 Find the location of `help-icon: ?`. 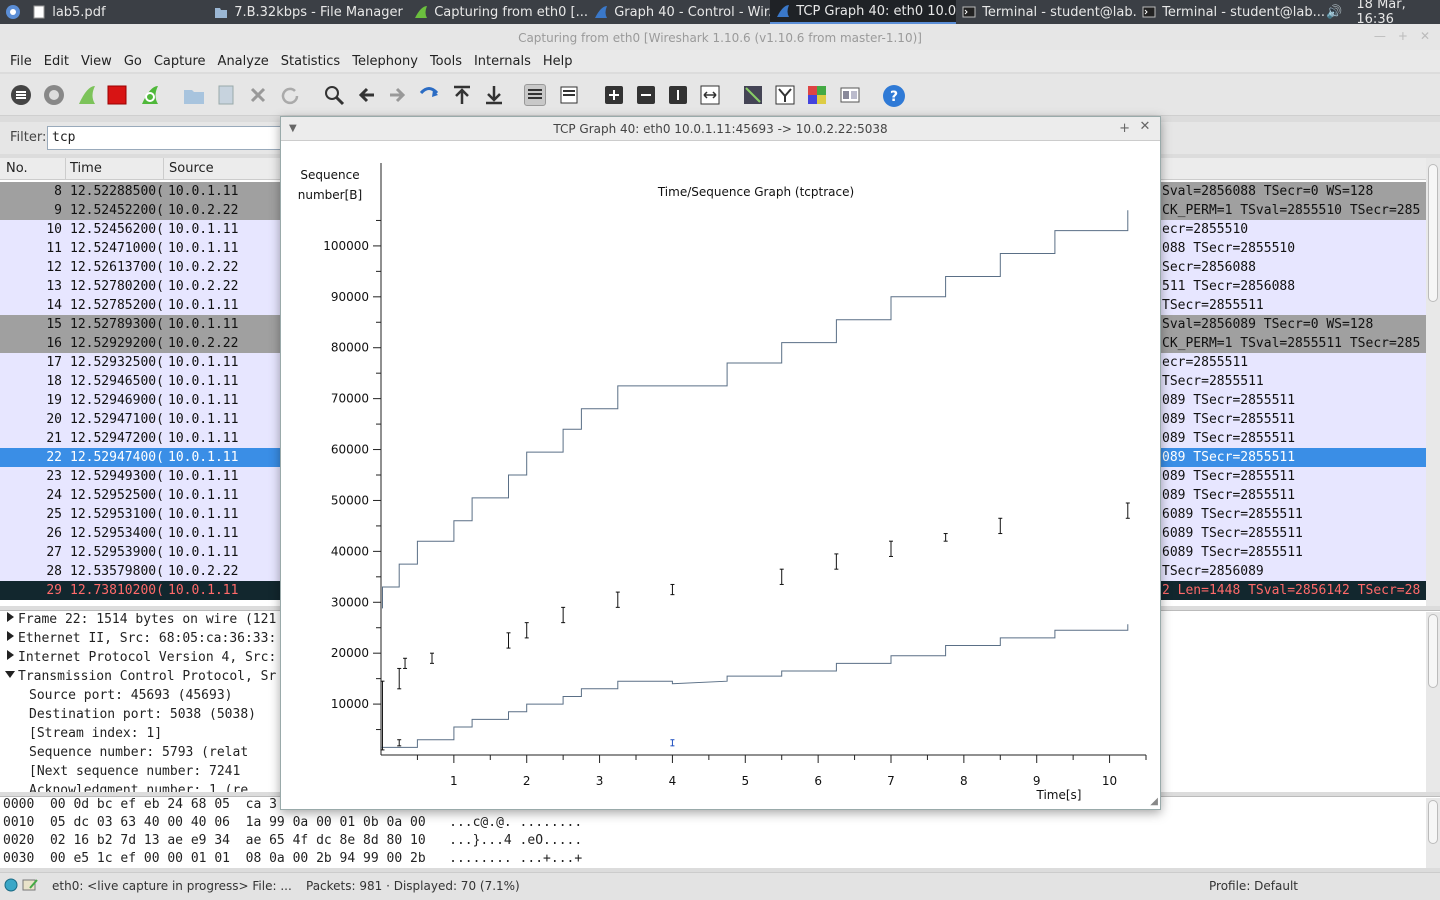

help-icon: ? is located at coordinates (893, 95).